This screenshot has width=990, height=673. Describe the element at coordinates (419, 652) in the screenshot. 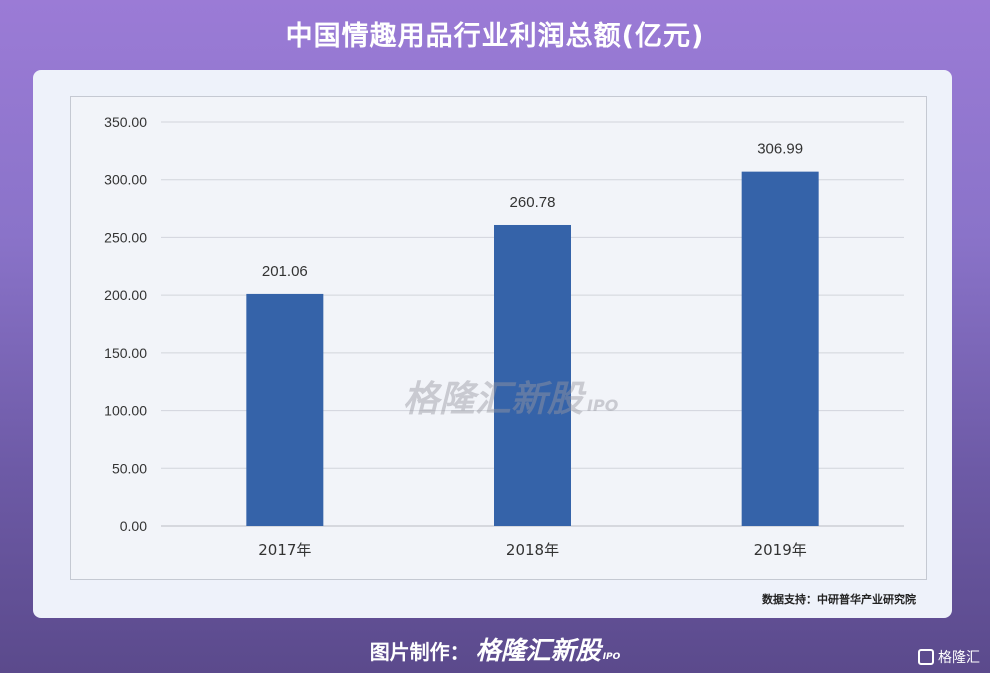

I see `footer-prefix: 图片制作：` at that location.